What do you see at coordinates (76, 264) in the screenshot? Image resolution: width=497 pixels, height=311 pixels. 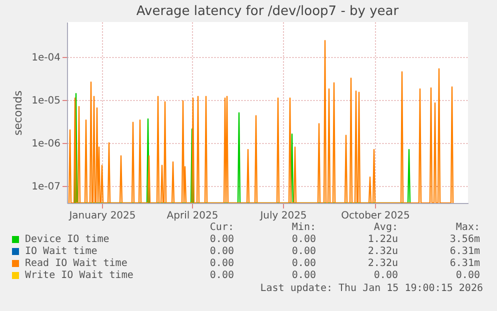 I see `legend-label: Read IO Wait time` at bounding box center [76, 264].